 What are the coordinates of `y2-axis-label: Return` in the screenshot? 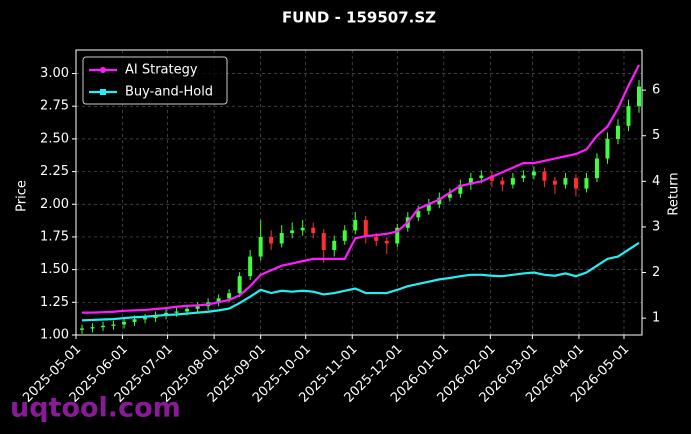 It's located at (674, 193).